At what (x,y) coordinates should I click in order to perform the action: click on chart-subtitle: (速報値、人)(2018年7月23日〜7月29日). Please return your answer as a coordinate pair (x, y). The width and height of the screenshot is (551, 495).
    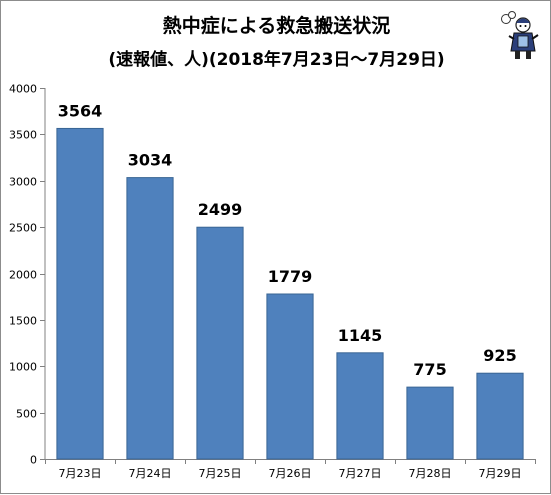
    Looking at the image, I should click on (276, 60).